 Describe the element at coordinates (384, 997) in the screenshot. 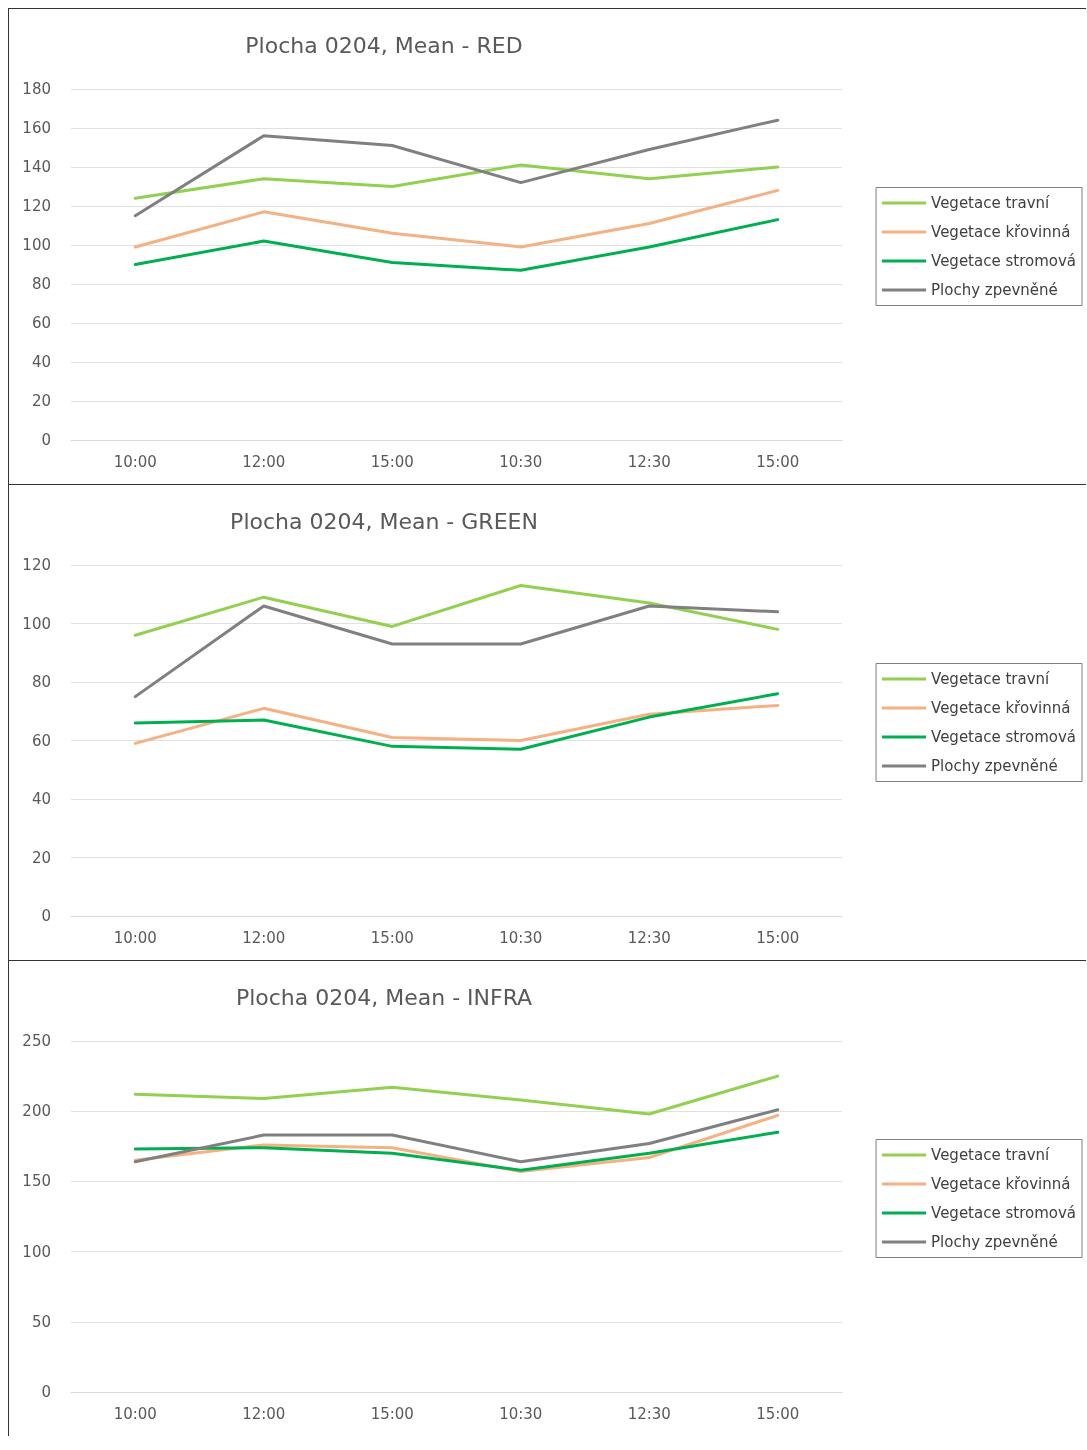

I see `chart-title: Plocha 0204, Mean - INFRA` at that location.